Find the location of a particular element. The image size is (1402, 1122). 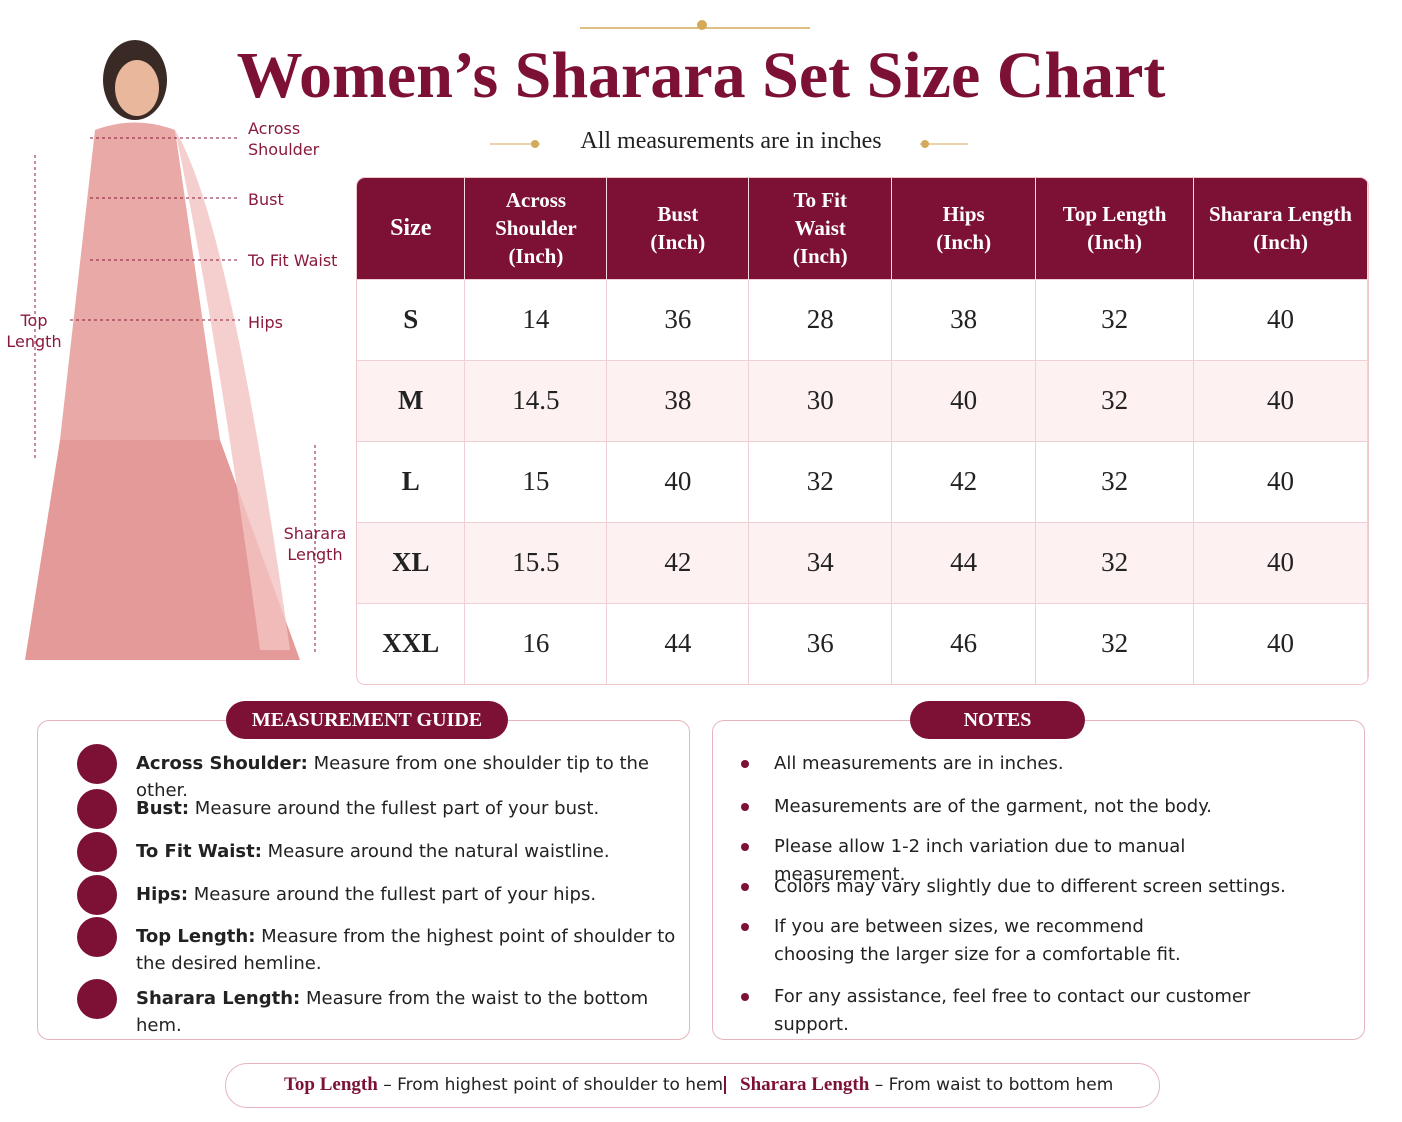

header-label: Across Shoulder is located at coordinates (536, 214).